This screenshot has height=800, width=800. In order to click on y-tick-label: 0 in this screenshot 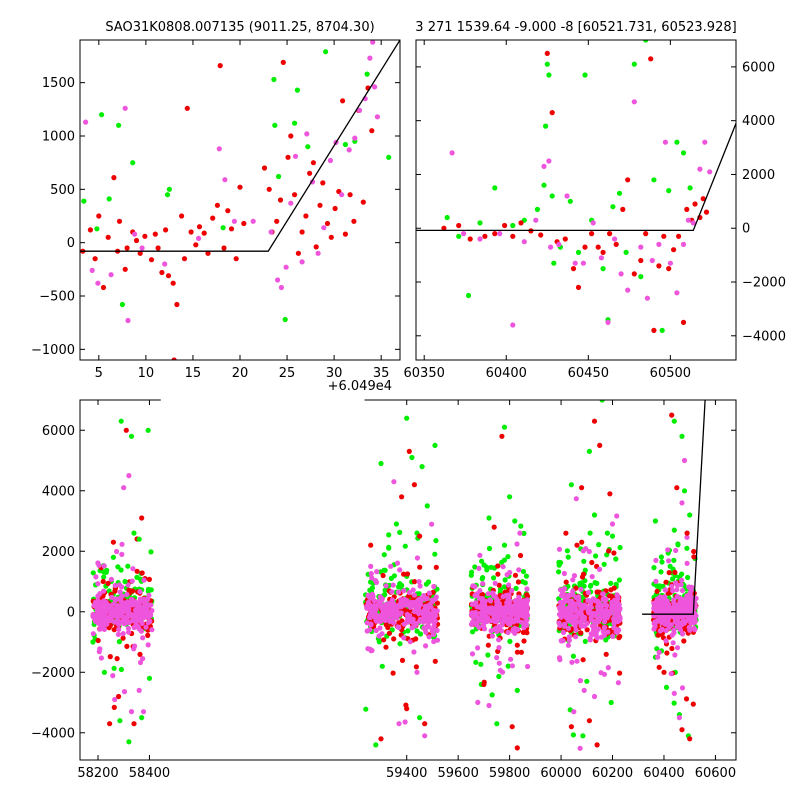, I will do `click(71, 612)`.